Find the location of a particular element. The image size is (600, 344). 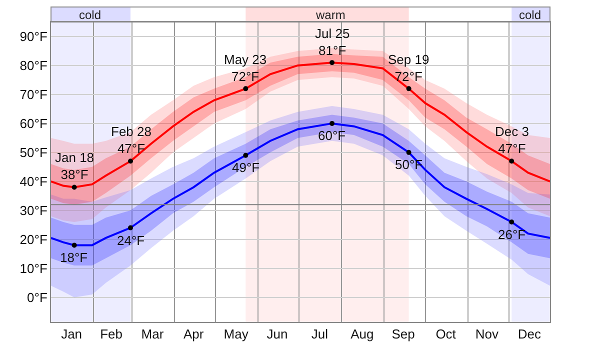

y-tick-label: 50°F is located at coordinates (34, 152).